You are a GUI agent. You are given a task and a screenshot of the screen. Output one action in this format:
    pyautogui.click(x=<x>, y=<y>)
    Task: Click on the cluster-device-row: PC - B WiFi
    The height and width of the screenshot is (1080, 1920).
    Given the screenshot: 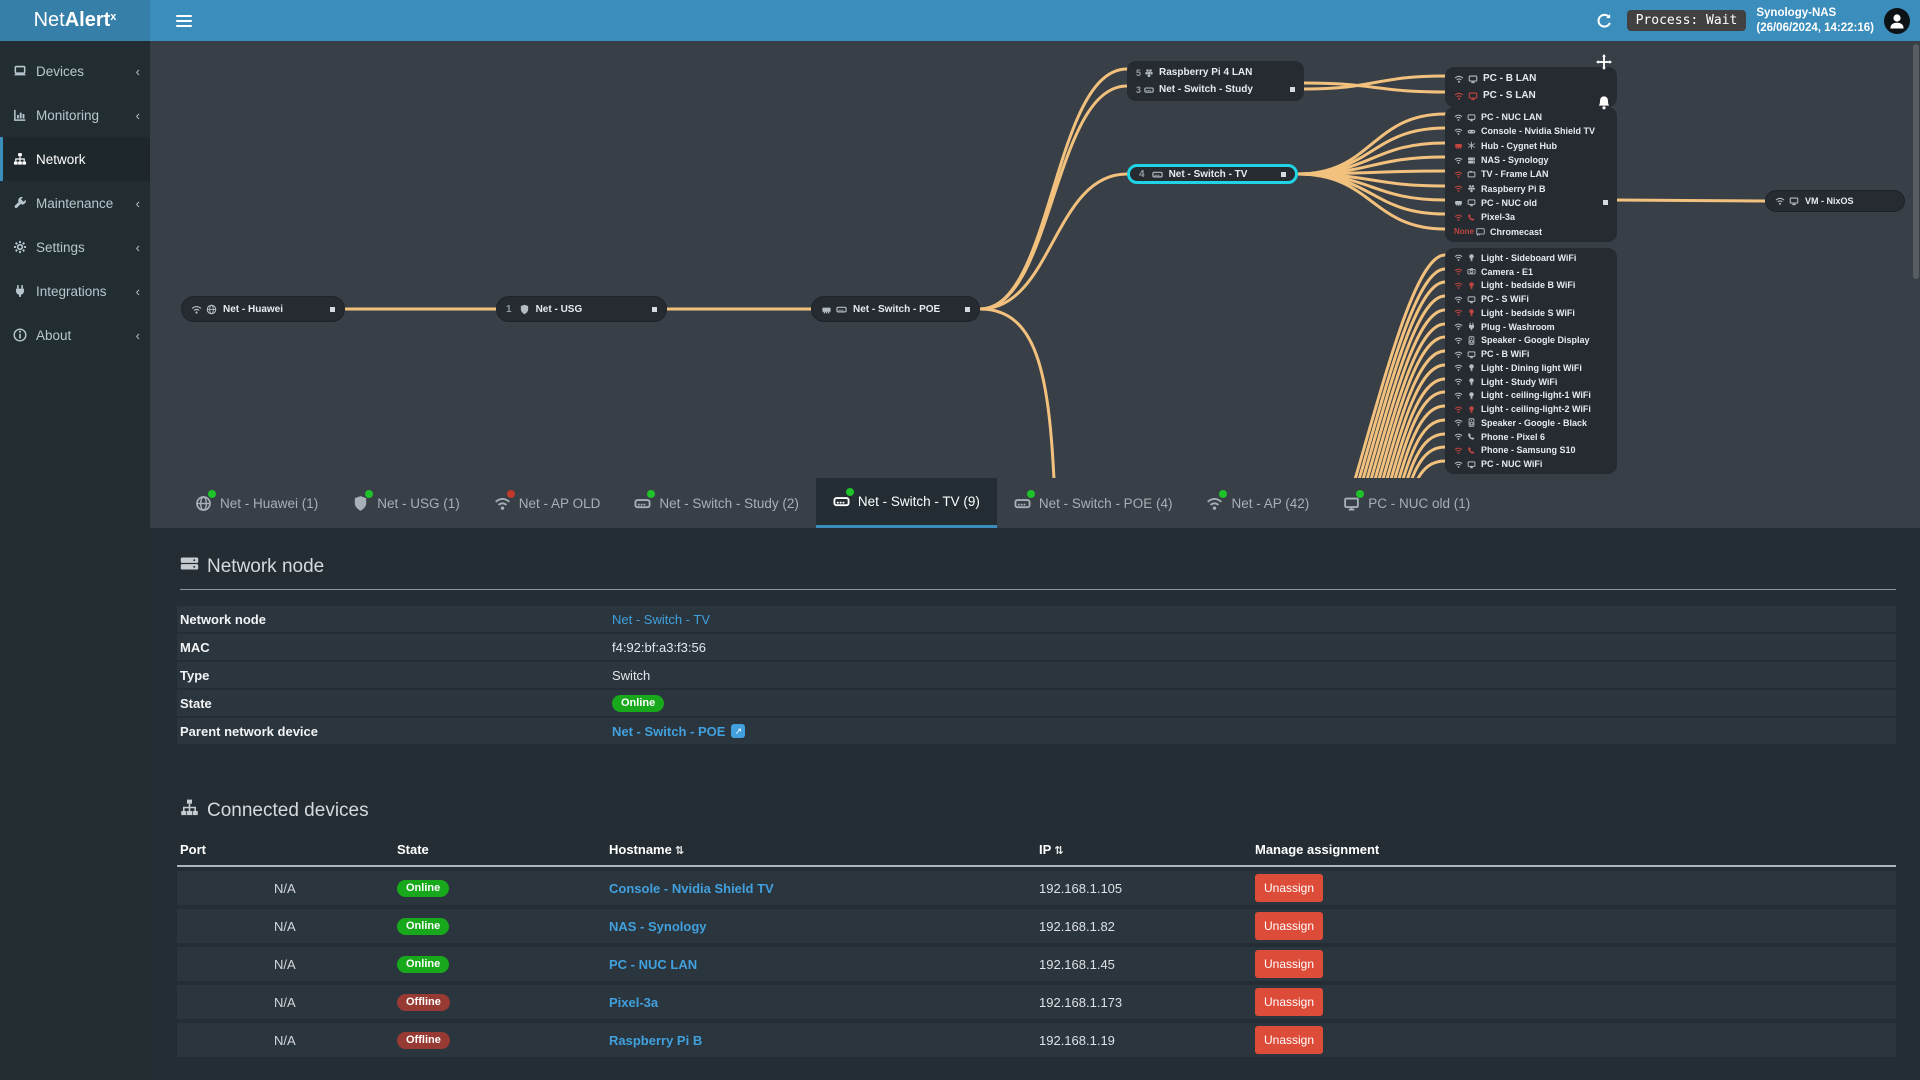 What is the action you would take?
    pyautogui.click(x=1531, y=354)
    